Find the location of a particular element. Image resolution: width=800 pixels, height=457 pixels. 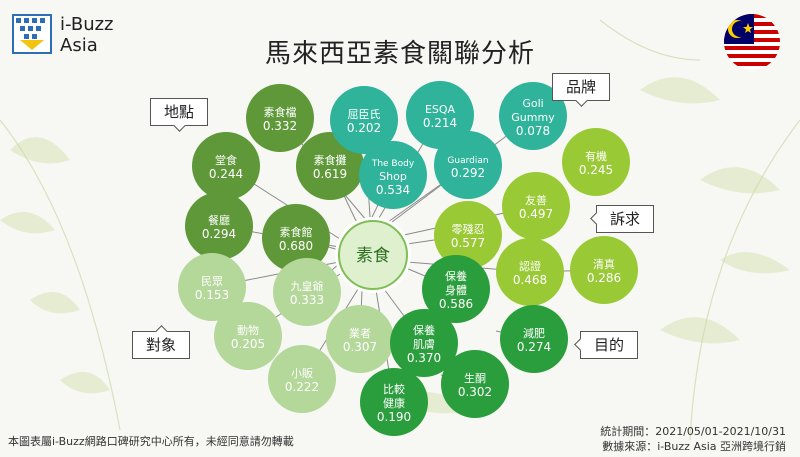

node-value: 0.292 is located at coordinates (468, 173).